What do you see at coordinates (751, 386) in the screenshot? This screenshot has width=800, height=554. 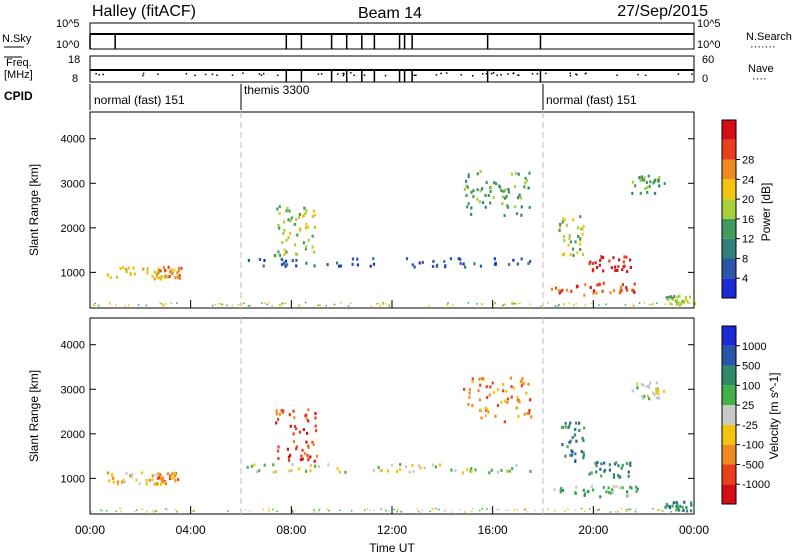 I see `vel-cbar-label-2: 100` at bounding box center [751, 386].